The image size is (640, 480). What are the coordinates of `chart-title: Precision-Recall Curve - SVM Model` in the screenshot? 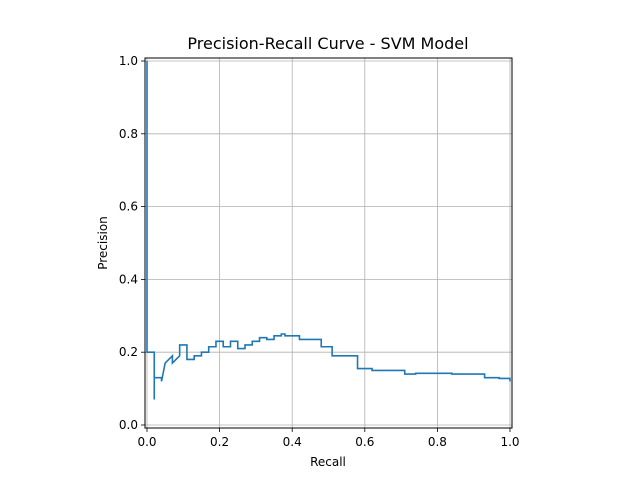 It's located at (327, 43).